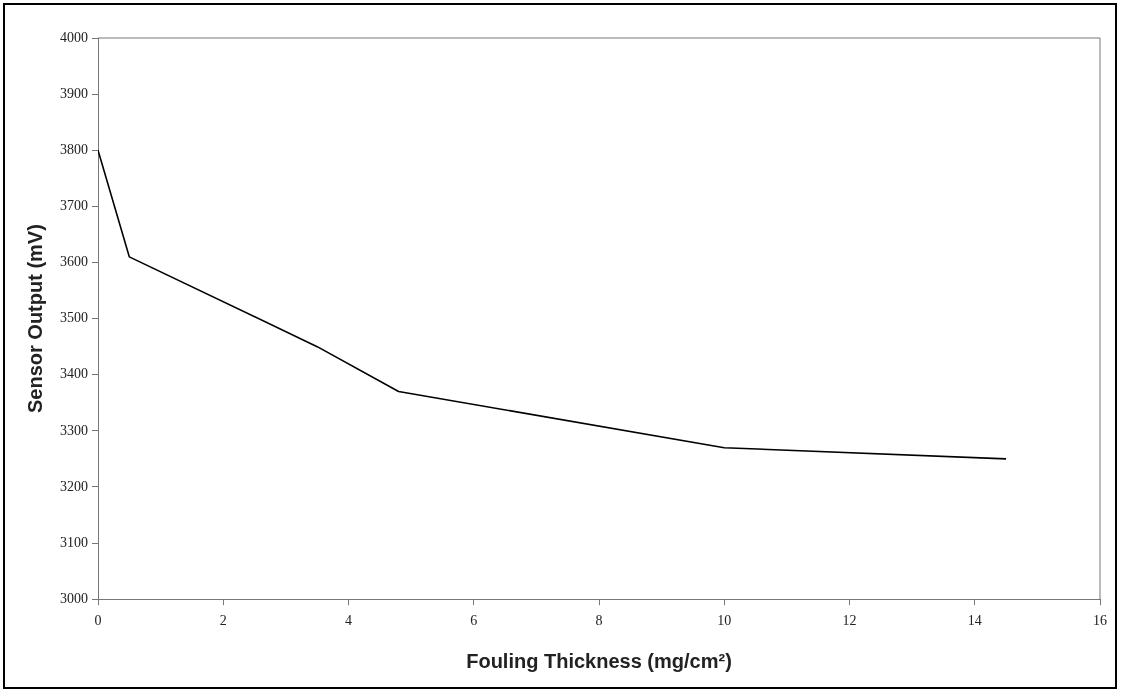 This screenshot has height=698, width=1126. Describe the element at coordinates (599, 660) in the screenshot. I see `x-axis-title: Fouling Thickness (mg/cm²)` at that location.